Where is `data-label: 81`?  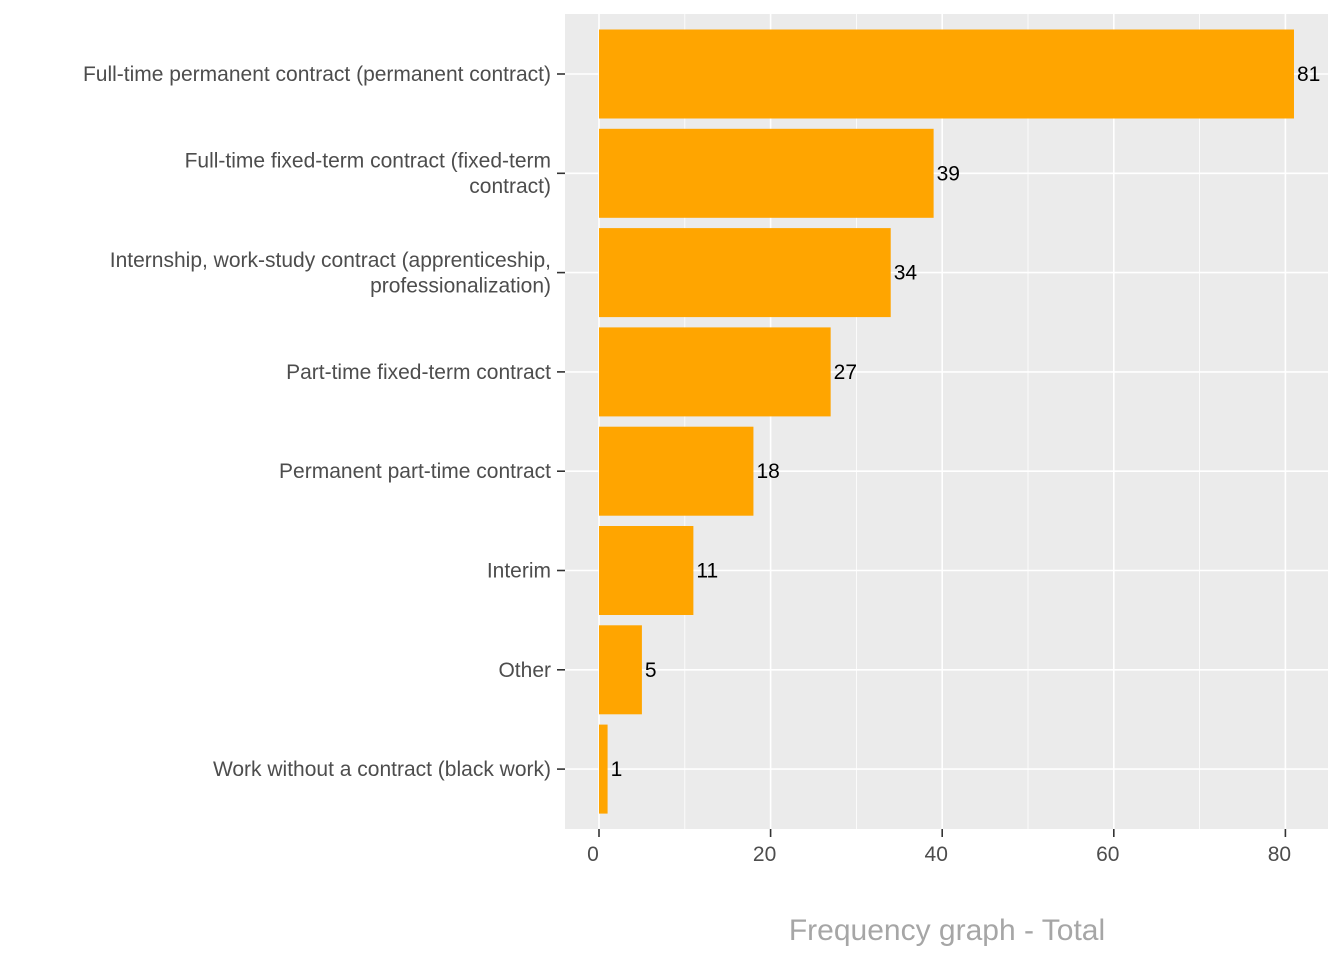 data-label: 81 is located at coordinates (1308, 74).